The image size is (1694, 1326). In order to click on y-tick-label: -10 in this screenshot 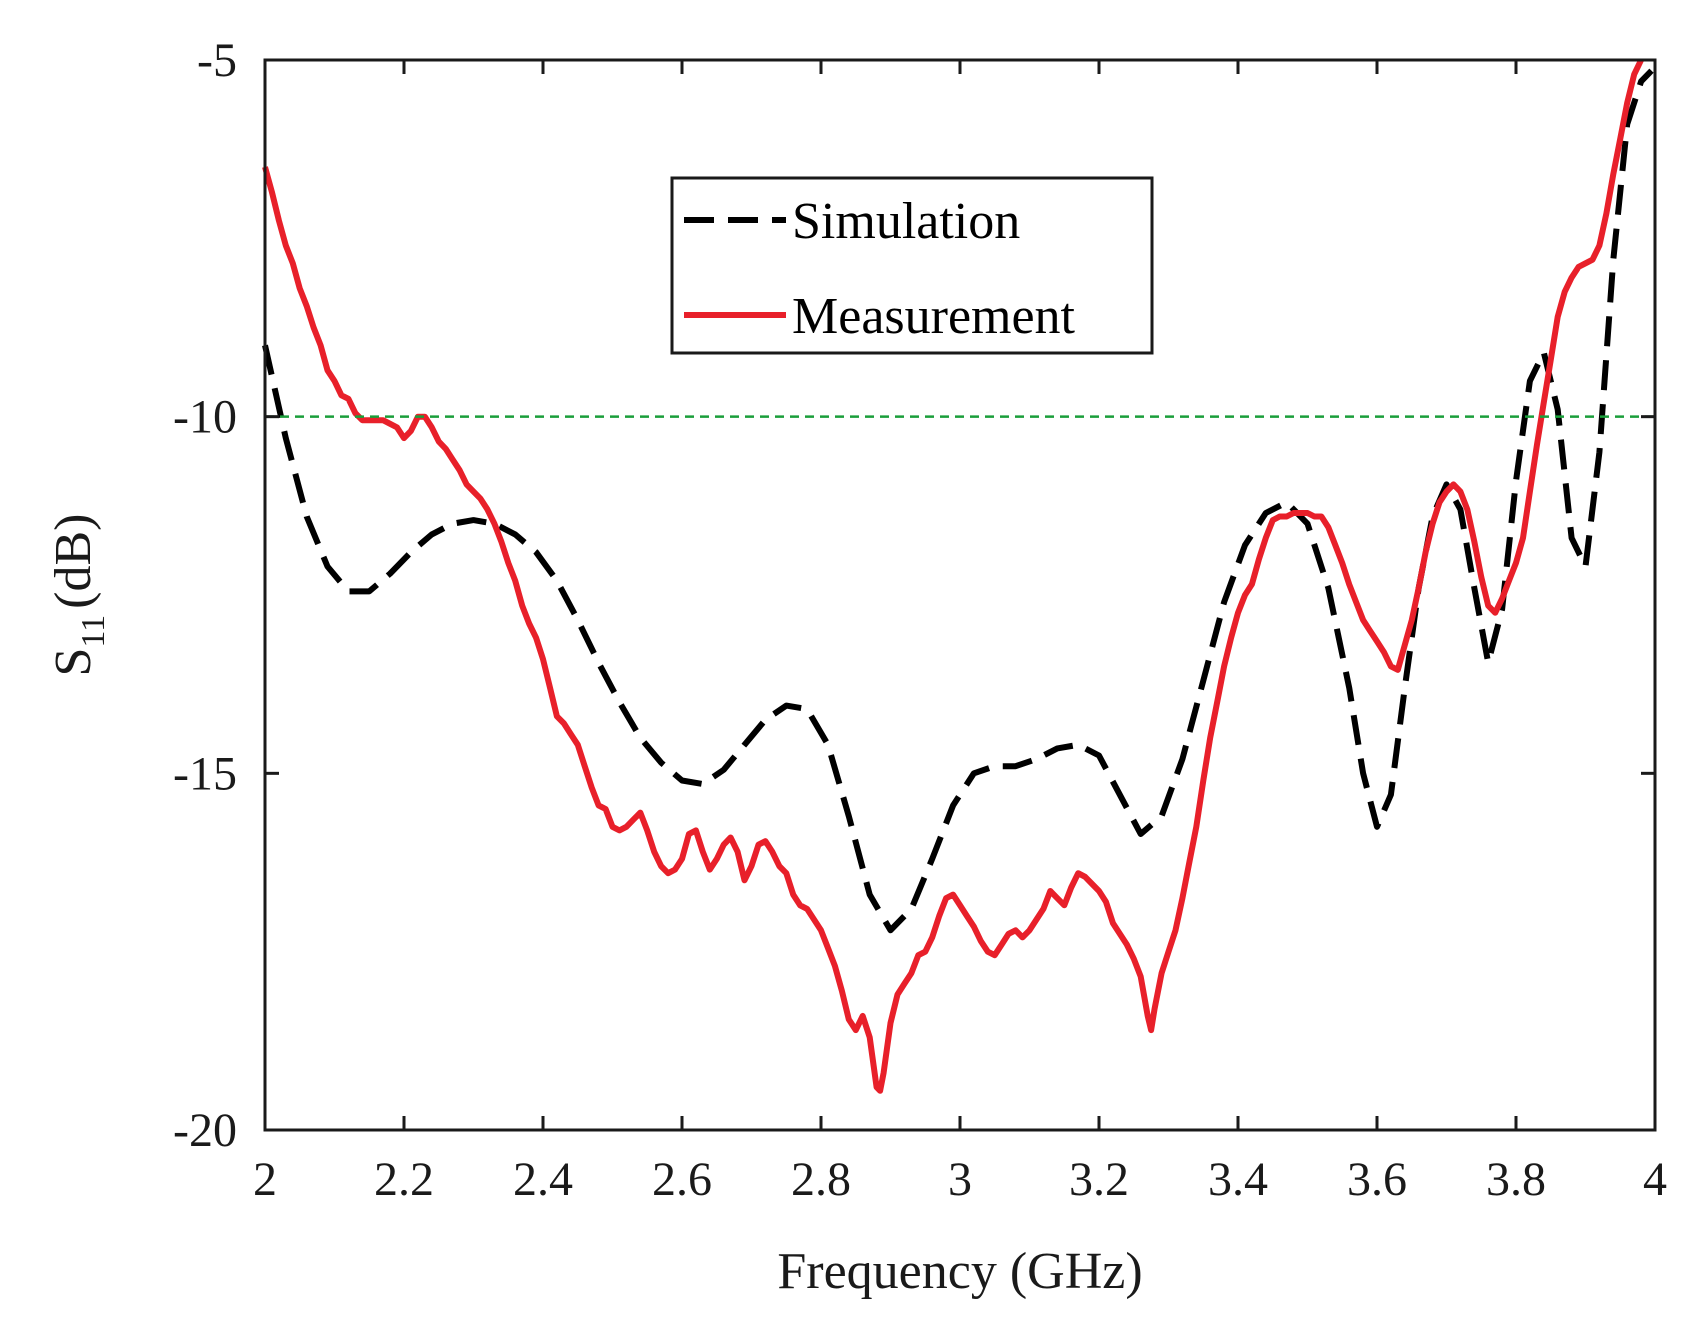, I will do `click(205, 417)`.